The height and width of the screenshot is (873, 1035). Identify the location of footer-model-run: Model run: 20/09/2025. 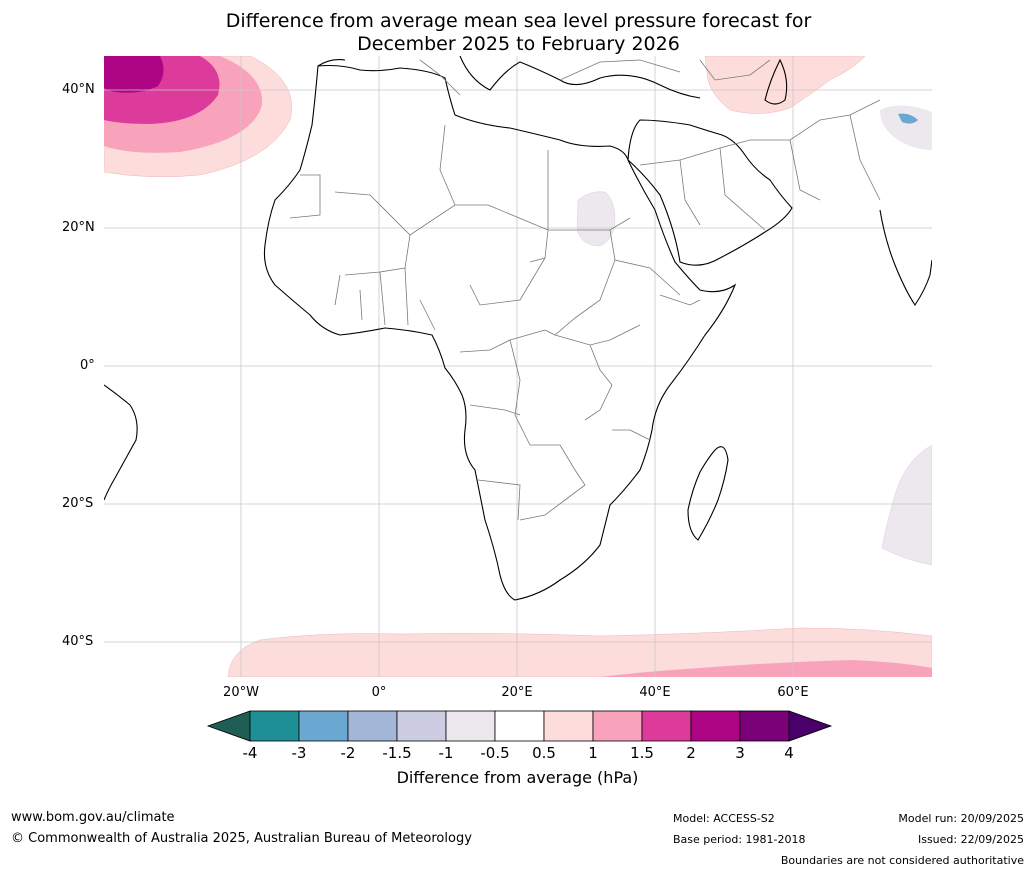
(961, 818).